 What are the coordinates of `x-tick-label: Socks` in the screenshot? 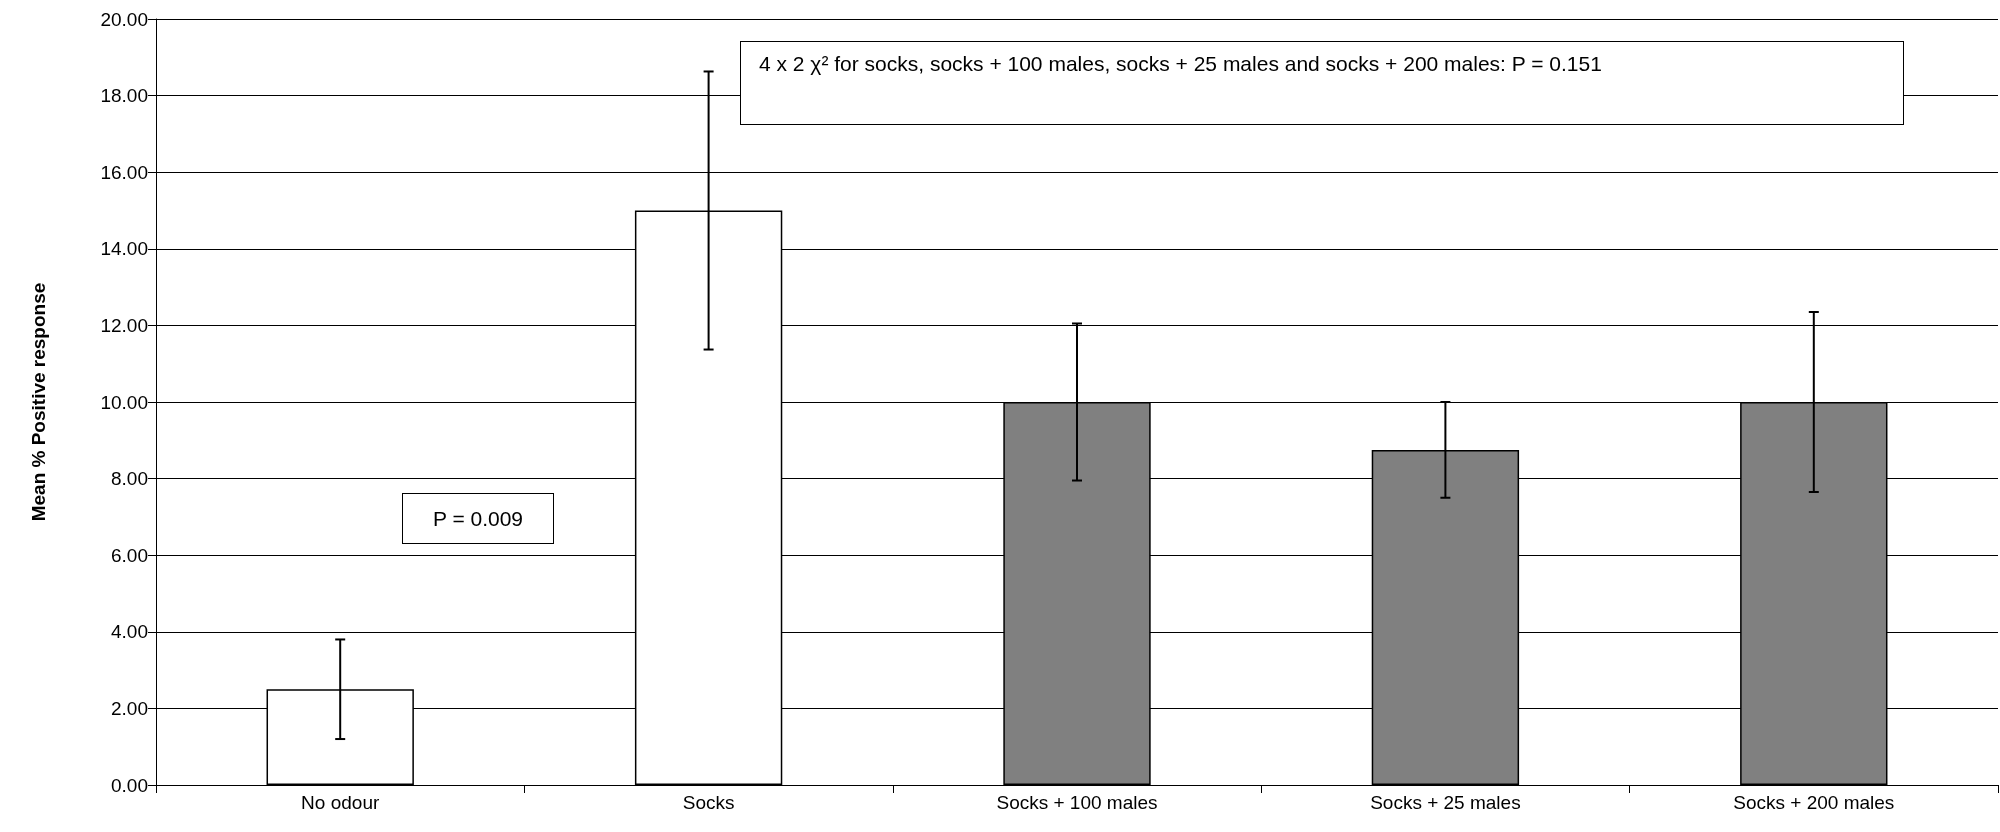 It's located at (708, 802).